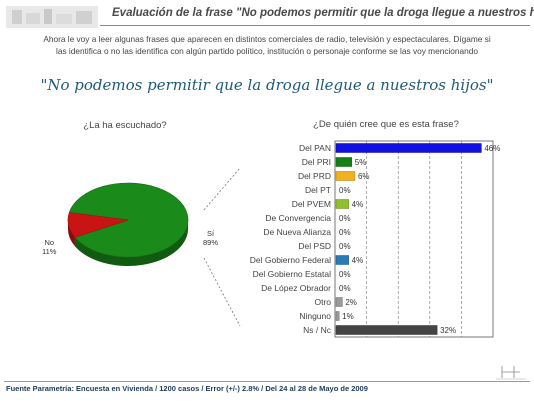 The width and height of the screenshot is (534, 401). What do you see at coordinates (348, 316) in the screenshot?
I see `bar-value-label: 1%` at bounding box center [348, 316].